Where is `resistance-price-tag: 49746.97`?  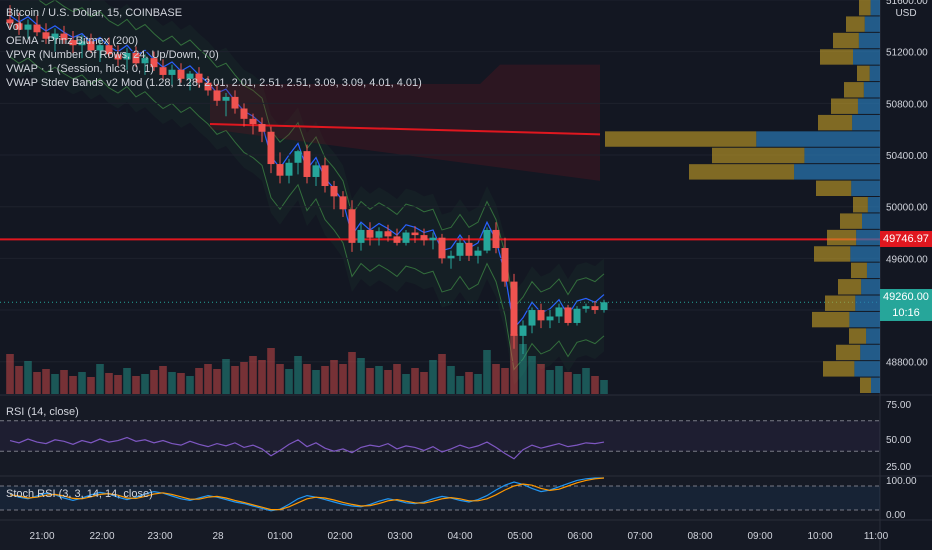 resistance-price-tag: 49746.97 is located at coordinates (906, 239).